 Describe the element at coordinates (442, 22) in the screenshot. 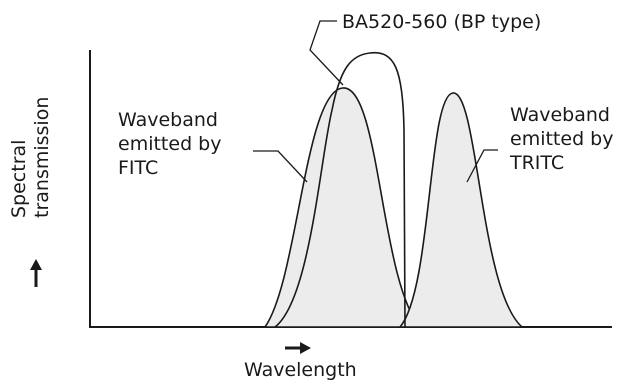

I see `filter-label: BA520-560 (BP type)` at that location.